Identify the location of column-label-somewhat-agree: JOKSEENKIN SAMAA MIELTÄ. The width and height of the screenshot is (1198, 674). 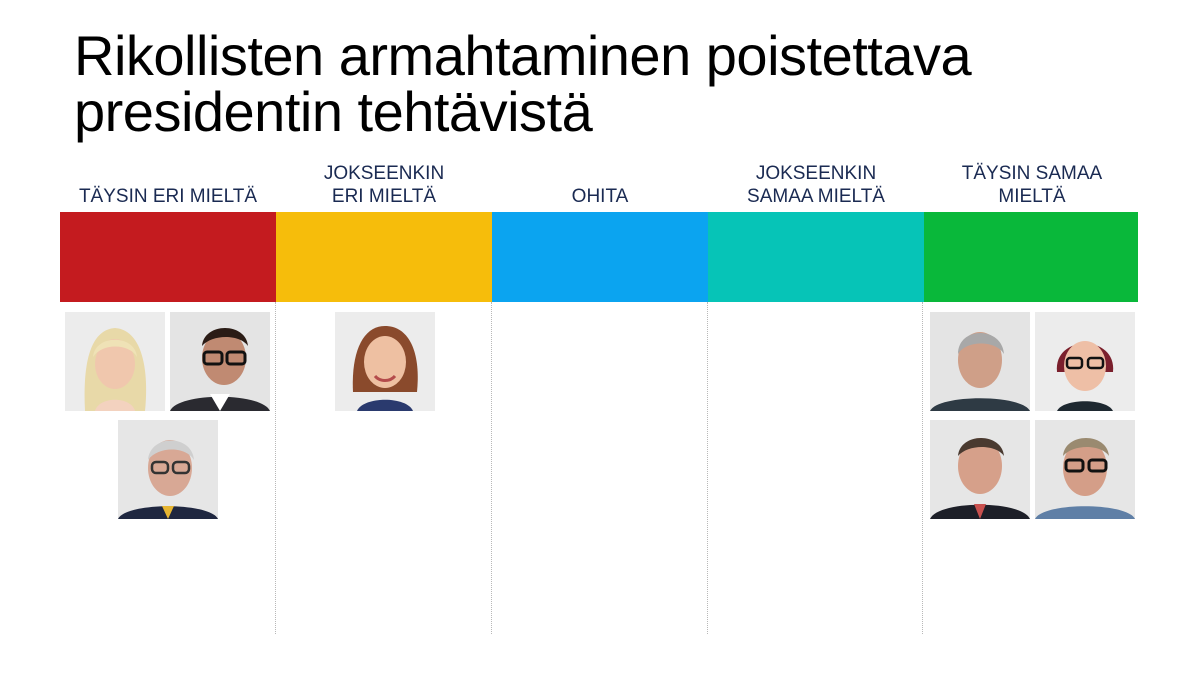
(816, 185).